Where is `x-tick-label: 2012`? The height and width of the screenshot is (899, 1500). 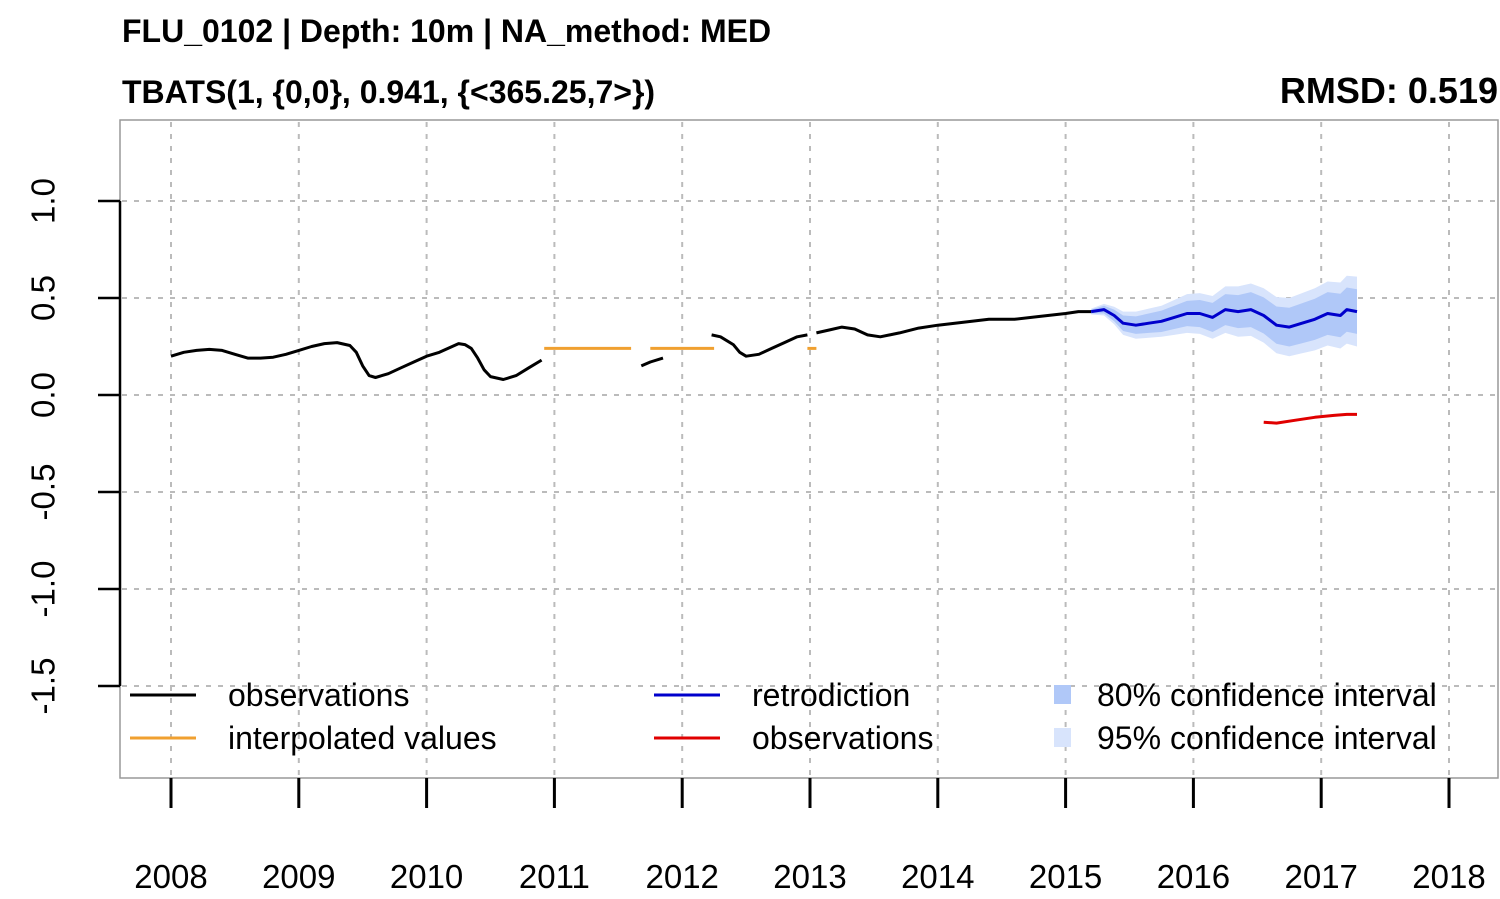
x-tick-label: 2012 is located at coordinates (681, 876).